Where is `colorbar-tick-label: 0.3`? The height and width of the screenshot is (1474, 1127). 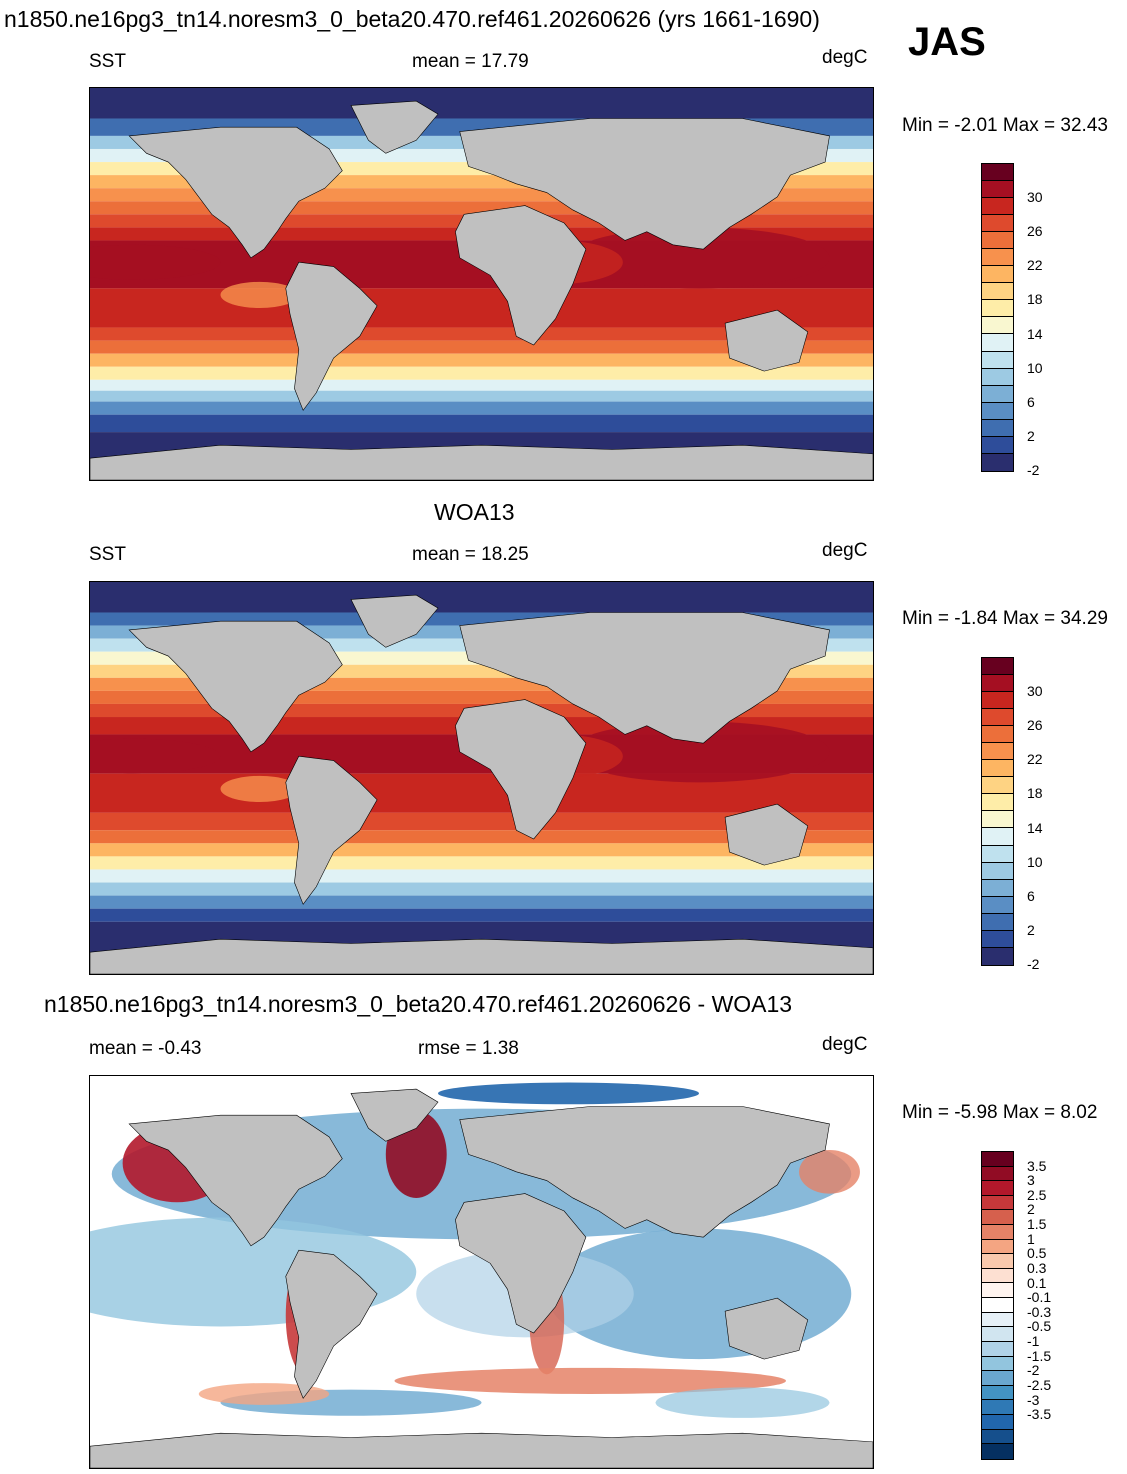
colorbar-tick-label: 0.3 is located at coordinates (1037, 1267).